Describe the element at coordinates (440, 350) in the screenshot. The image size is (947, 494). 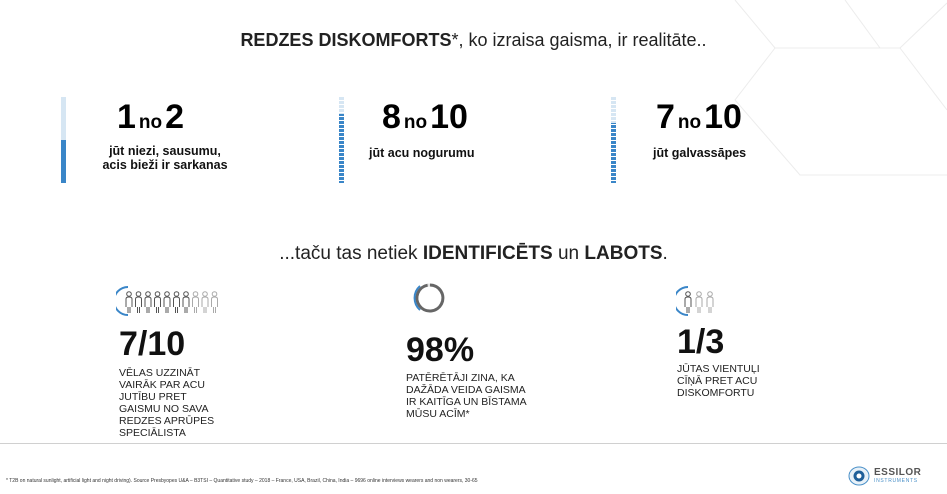
I see `fact-value: 98%` at that location.